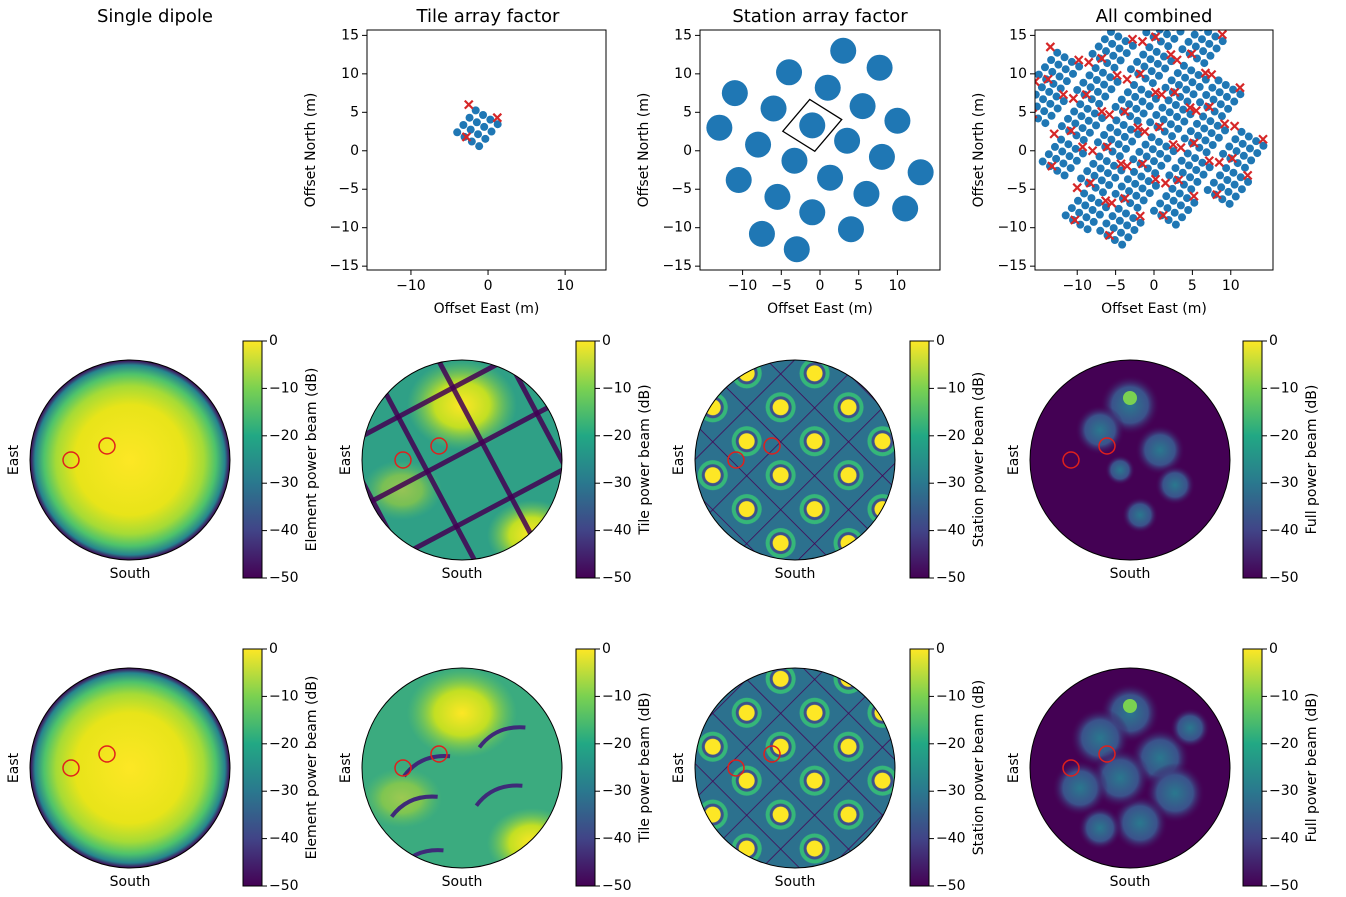 The image size is (1346, 897). Describe the element at coordinates (1022, 112) in the screenshot. I see `y-tick-label: 5` at that location.